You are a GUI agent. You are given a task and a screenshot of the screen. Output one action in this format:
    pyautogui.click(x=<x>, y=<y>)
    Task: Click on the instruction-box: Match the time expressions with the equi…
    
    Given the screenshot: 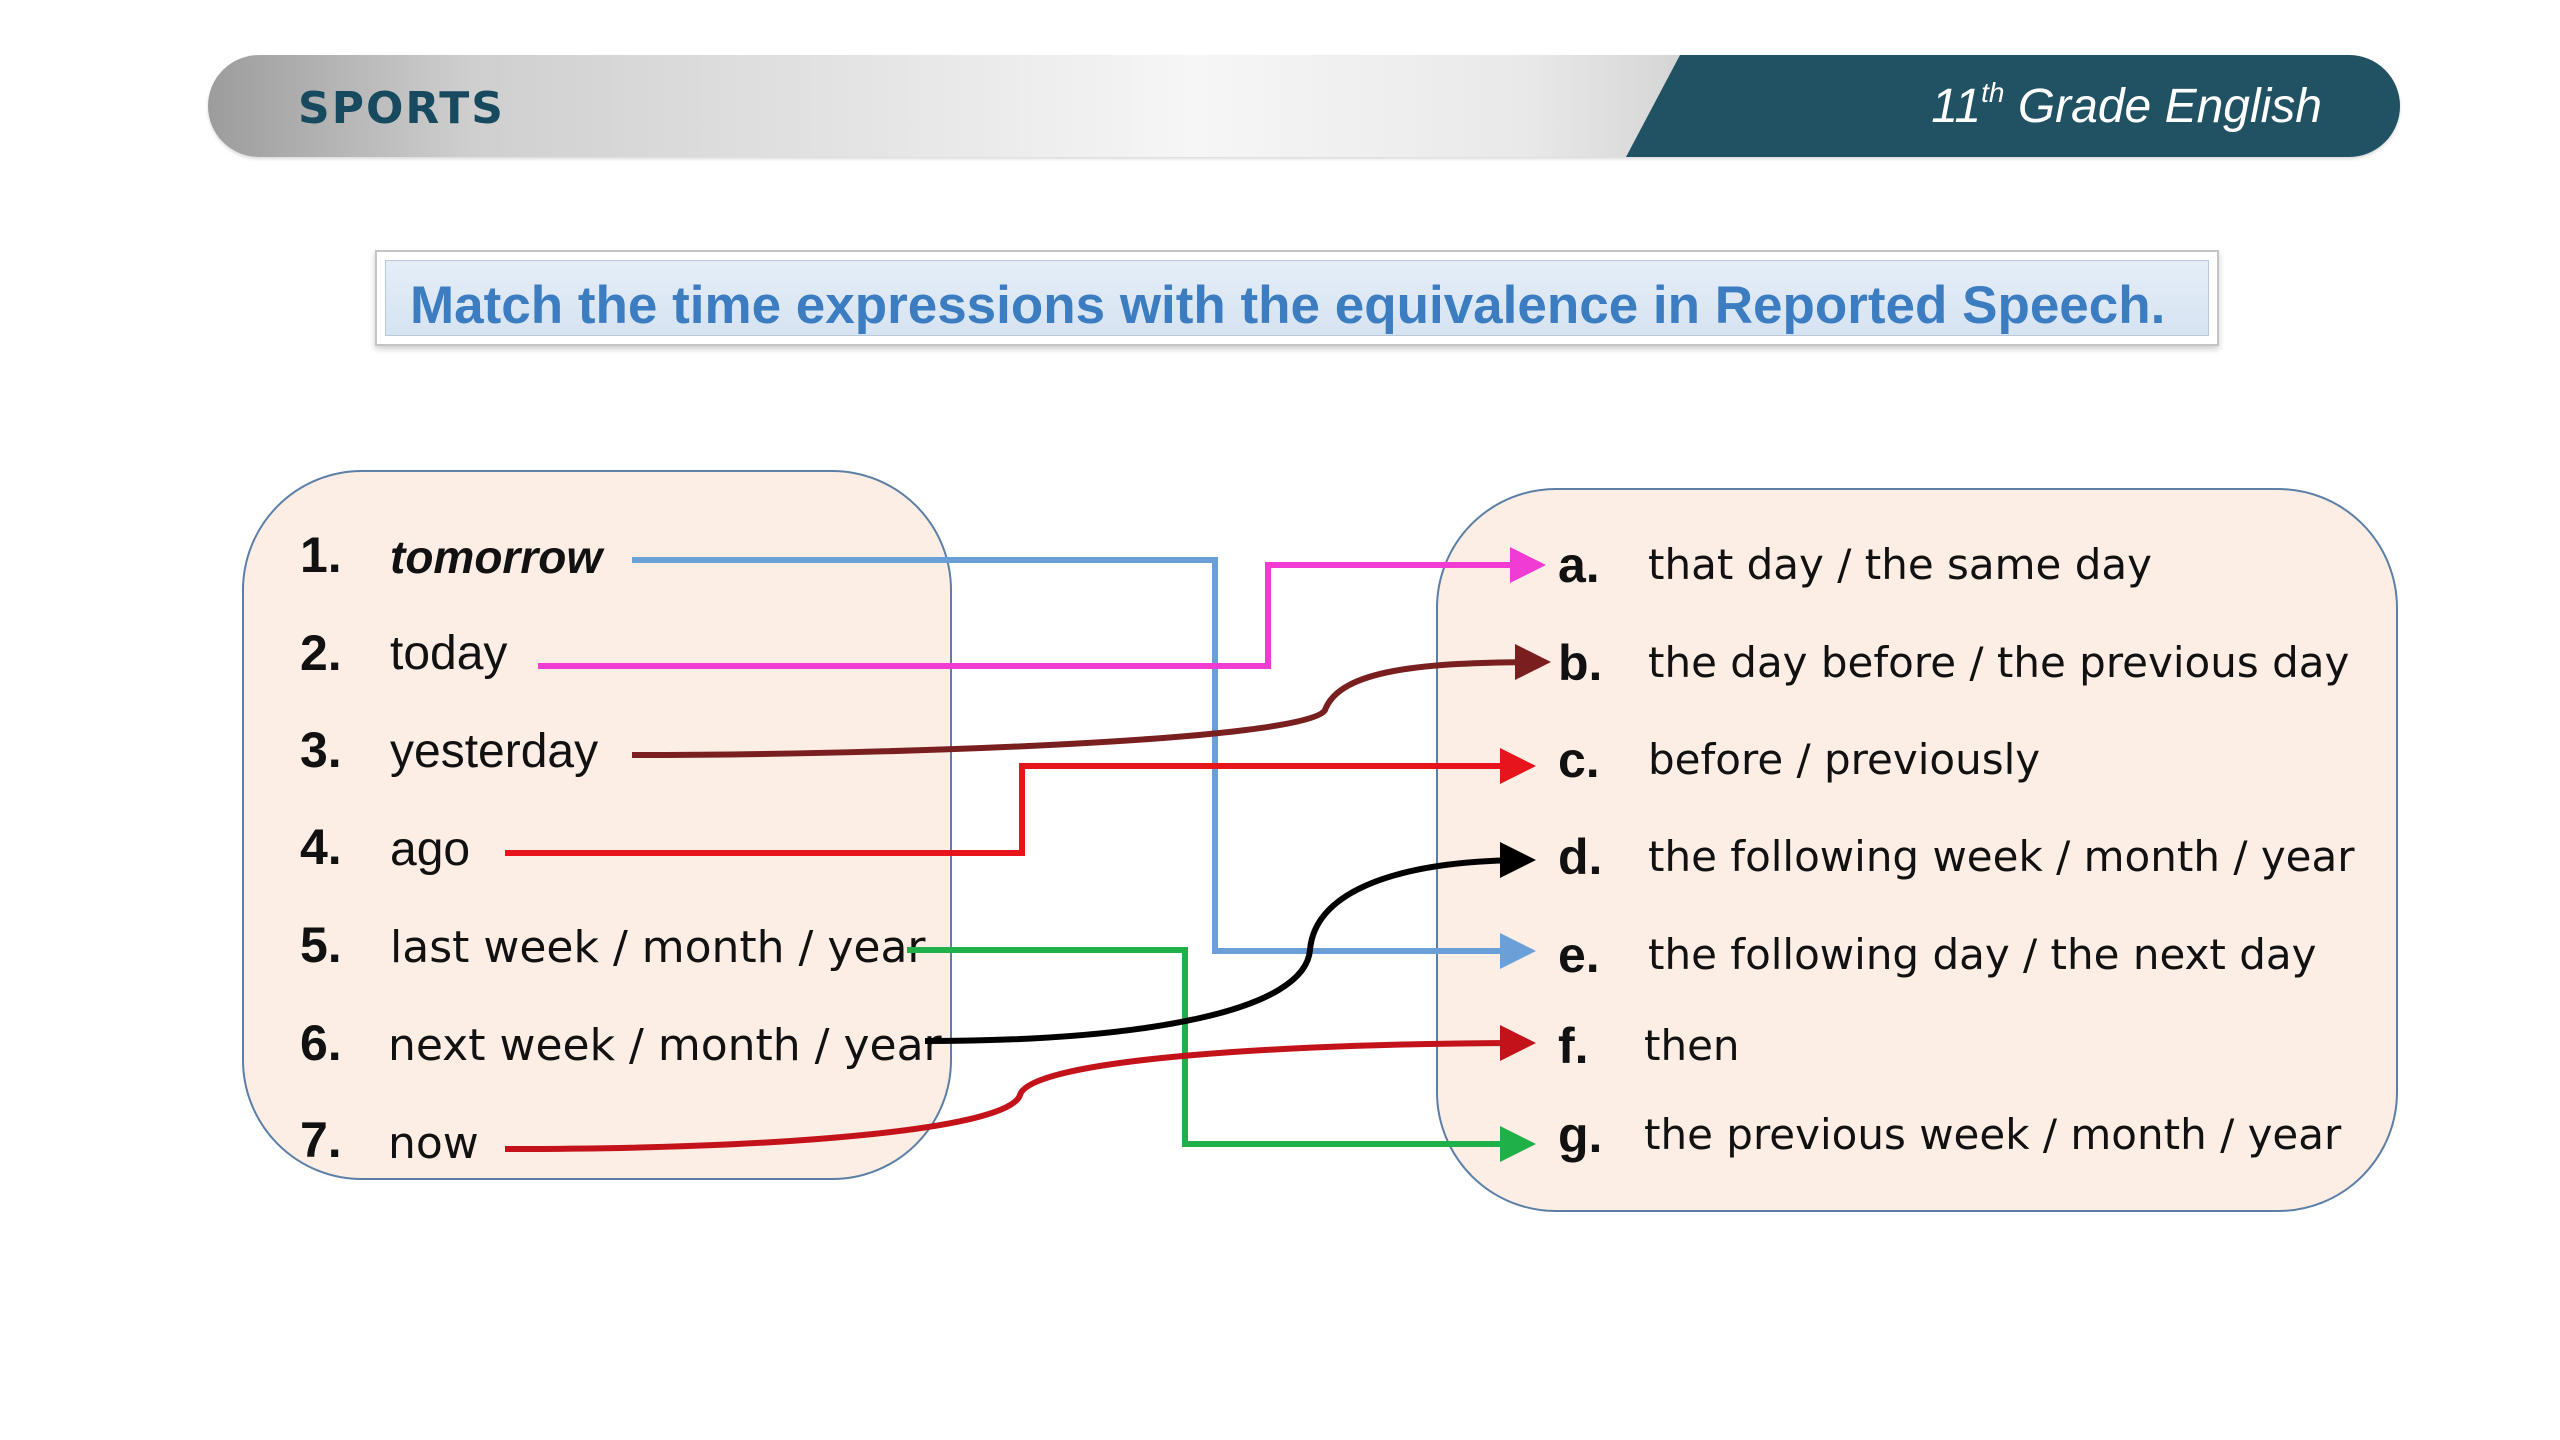 What is the action you would take?
    pyautogui.click(x=1297, y=298)
    